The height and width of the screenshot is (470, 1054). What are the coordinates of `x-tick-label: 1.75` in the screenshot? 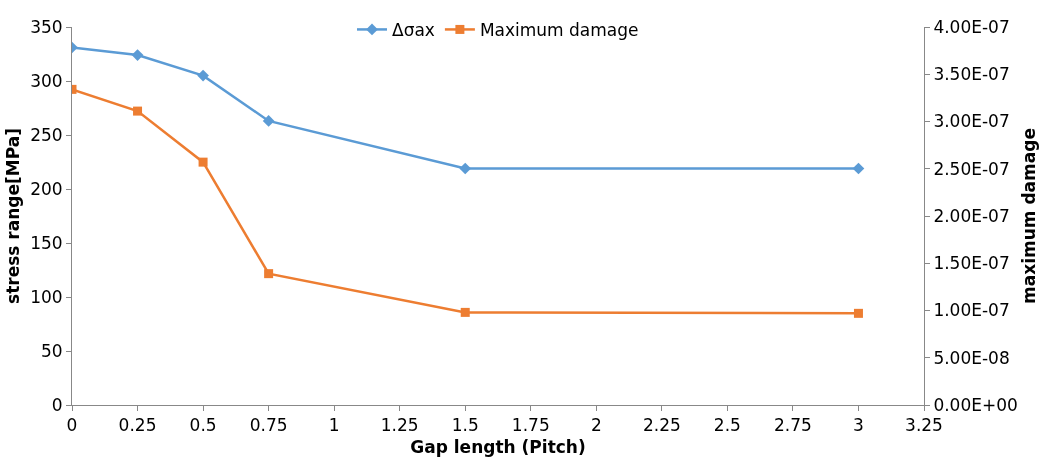 It's located at (530, 425).